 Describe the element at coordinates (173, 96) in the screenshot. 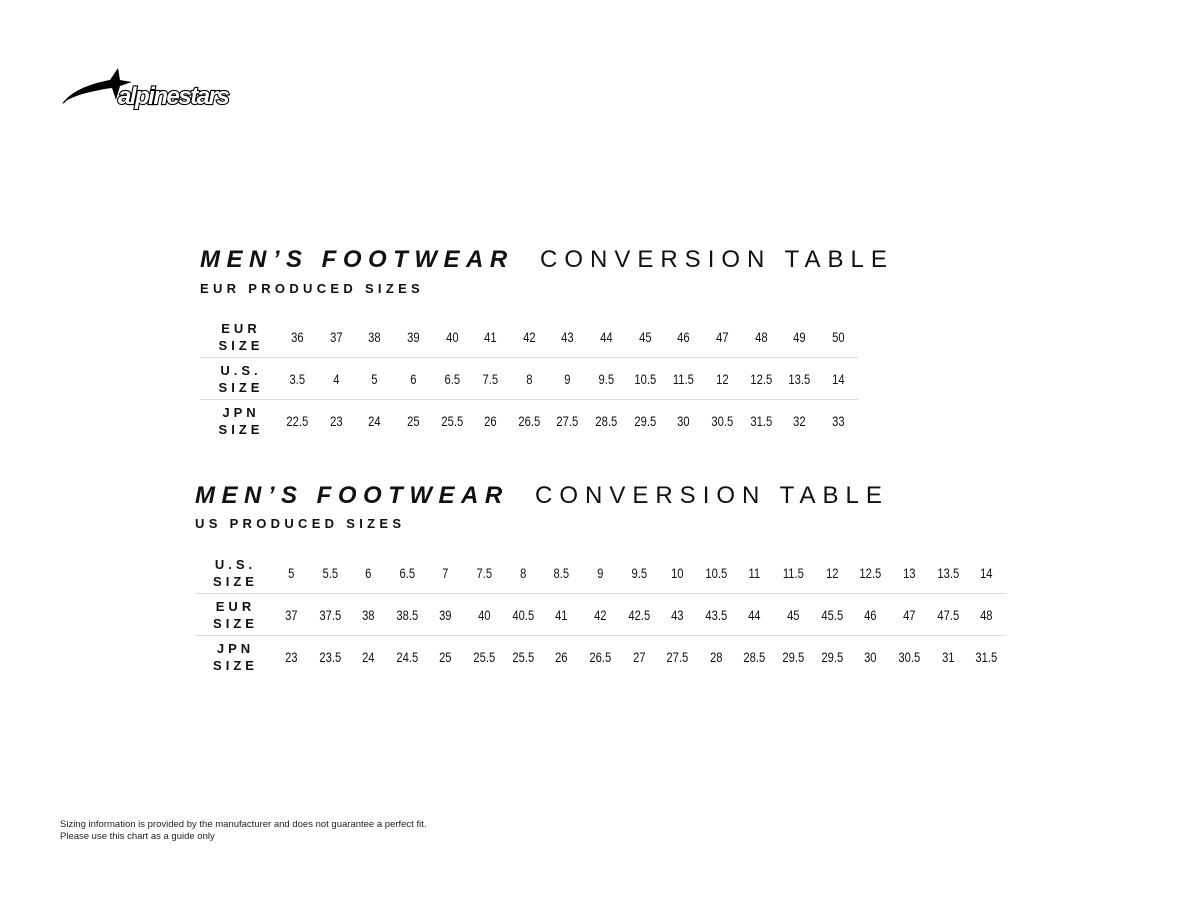

I see `svg-text: alpinestars` at that location.